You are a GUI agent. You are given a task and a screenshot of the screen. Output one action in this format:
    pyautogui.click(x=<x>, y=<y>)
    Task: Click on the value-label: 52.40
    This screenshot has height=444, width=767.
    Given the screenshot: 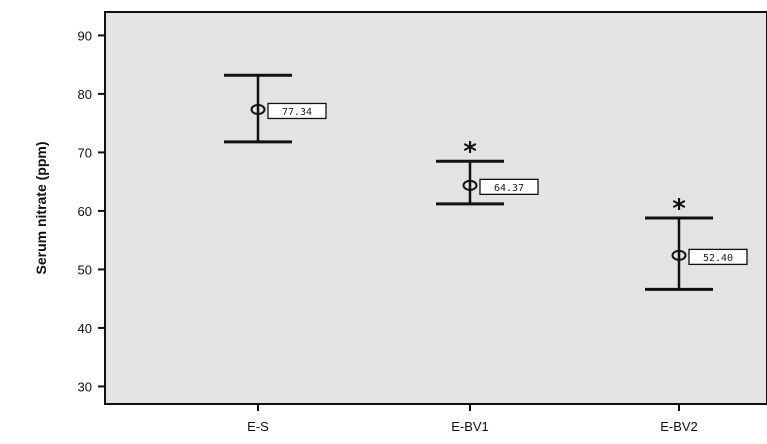 What is the action you would take?
    pyautogui.click(x=718, y=258)
    